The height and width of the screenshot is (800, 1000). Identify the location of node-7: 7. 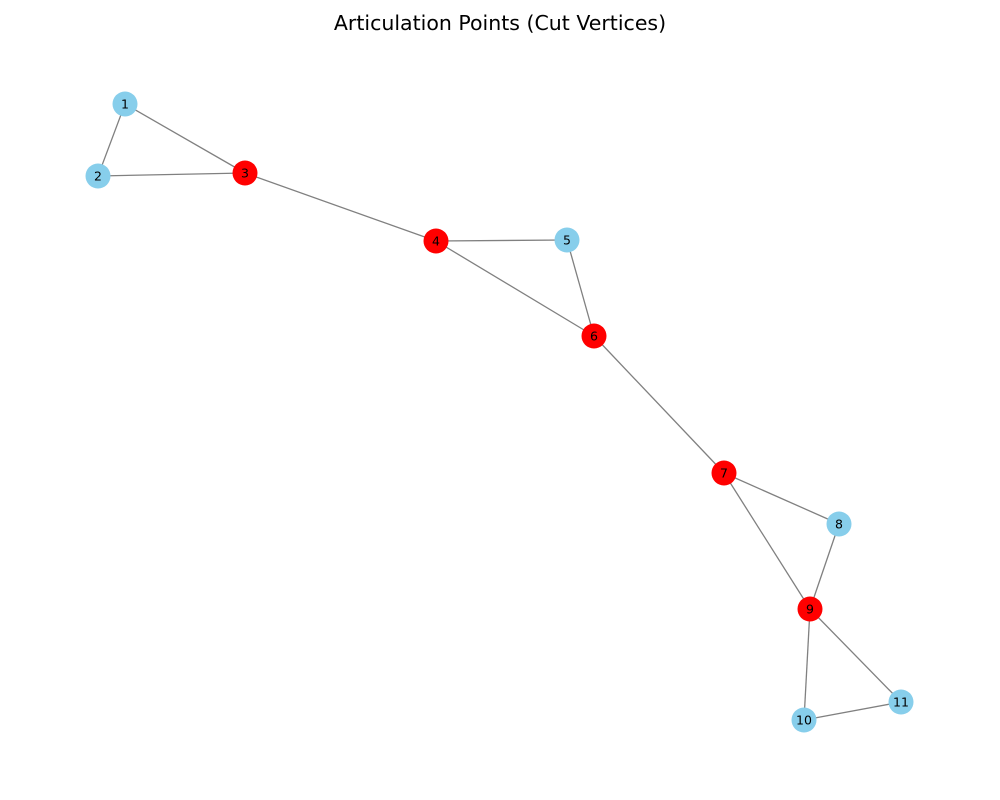
(724, 473).